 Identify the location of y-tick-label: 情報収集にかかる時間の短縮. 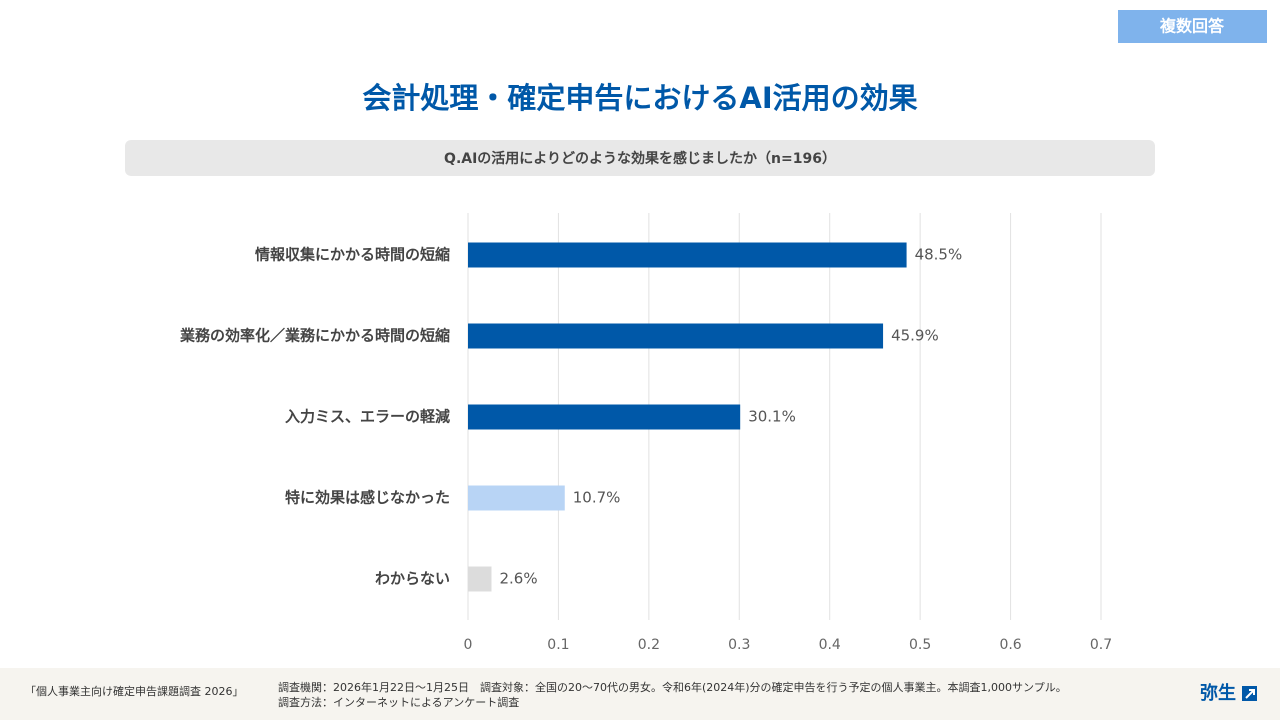
(352, 255).